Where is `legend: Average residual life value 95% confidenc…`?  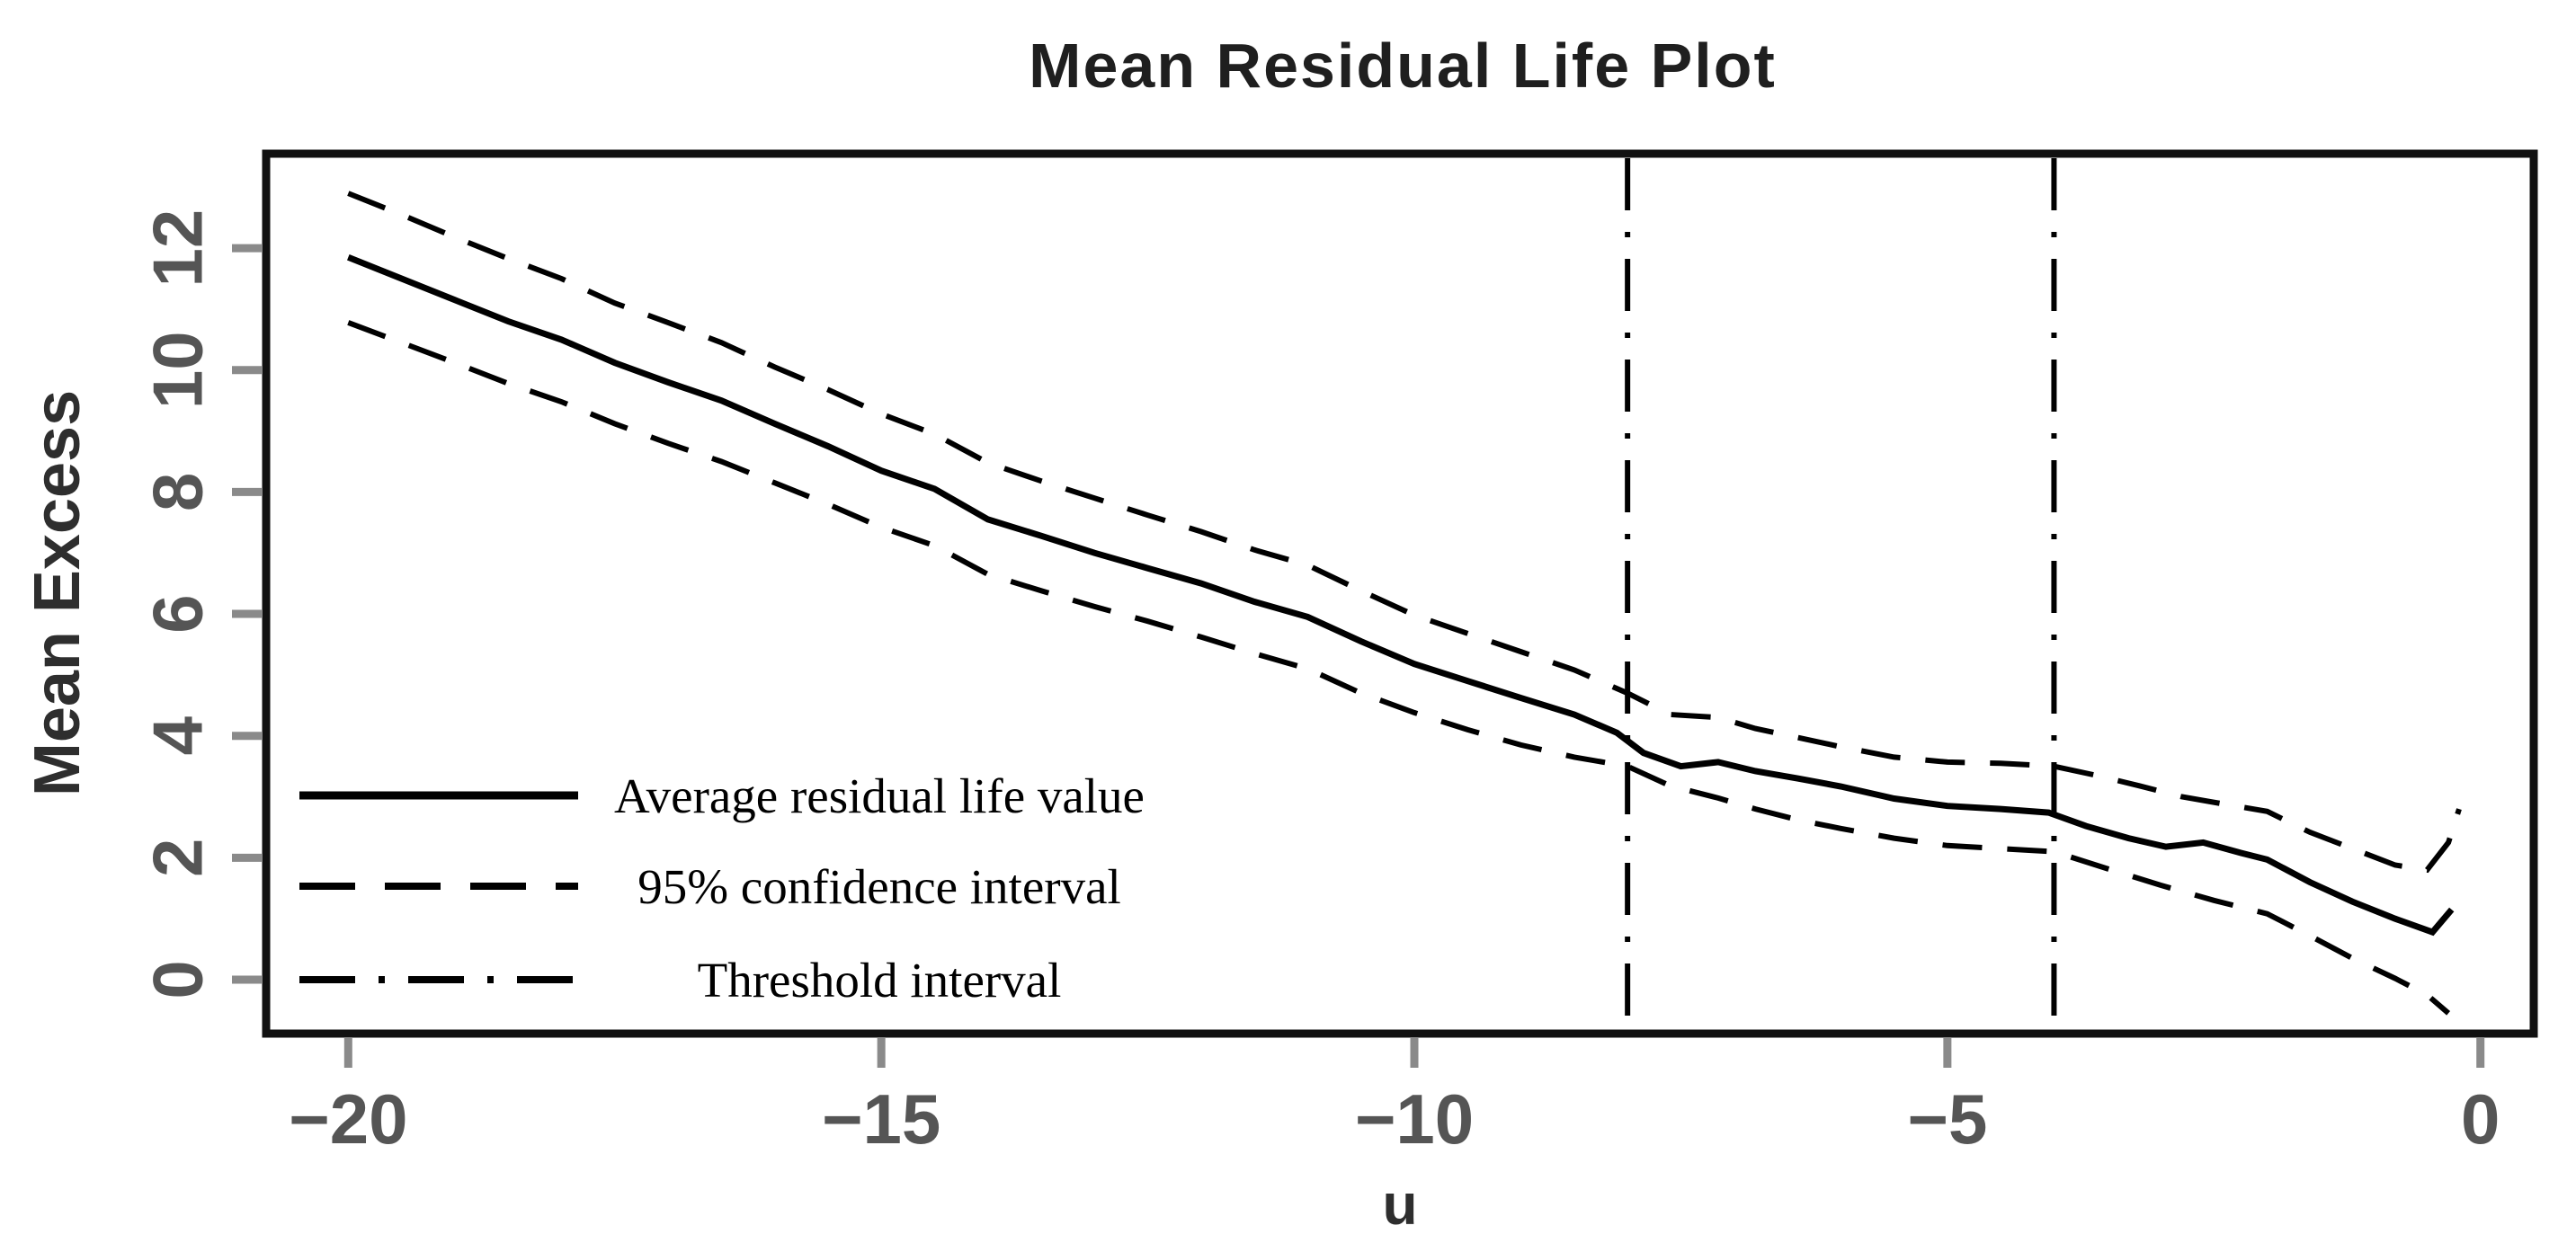 legend: Average residual life value 95% confidenc… is located at coordinates (722, 888).